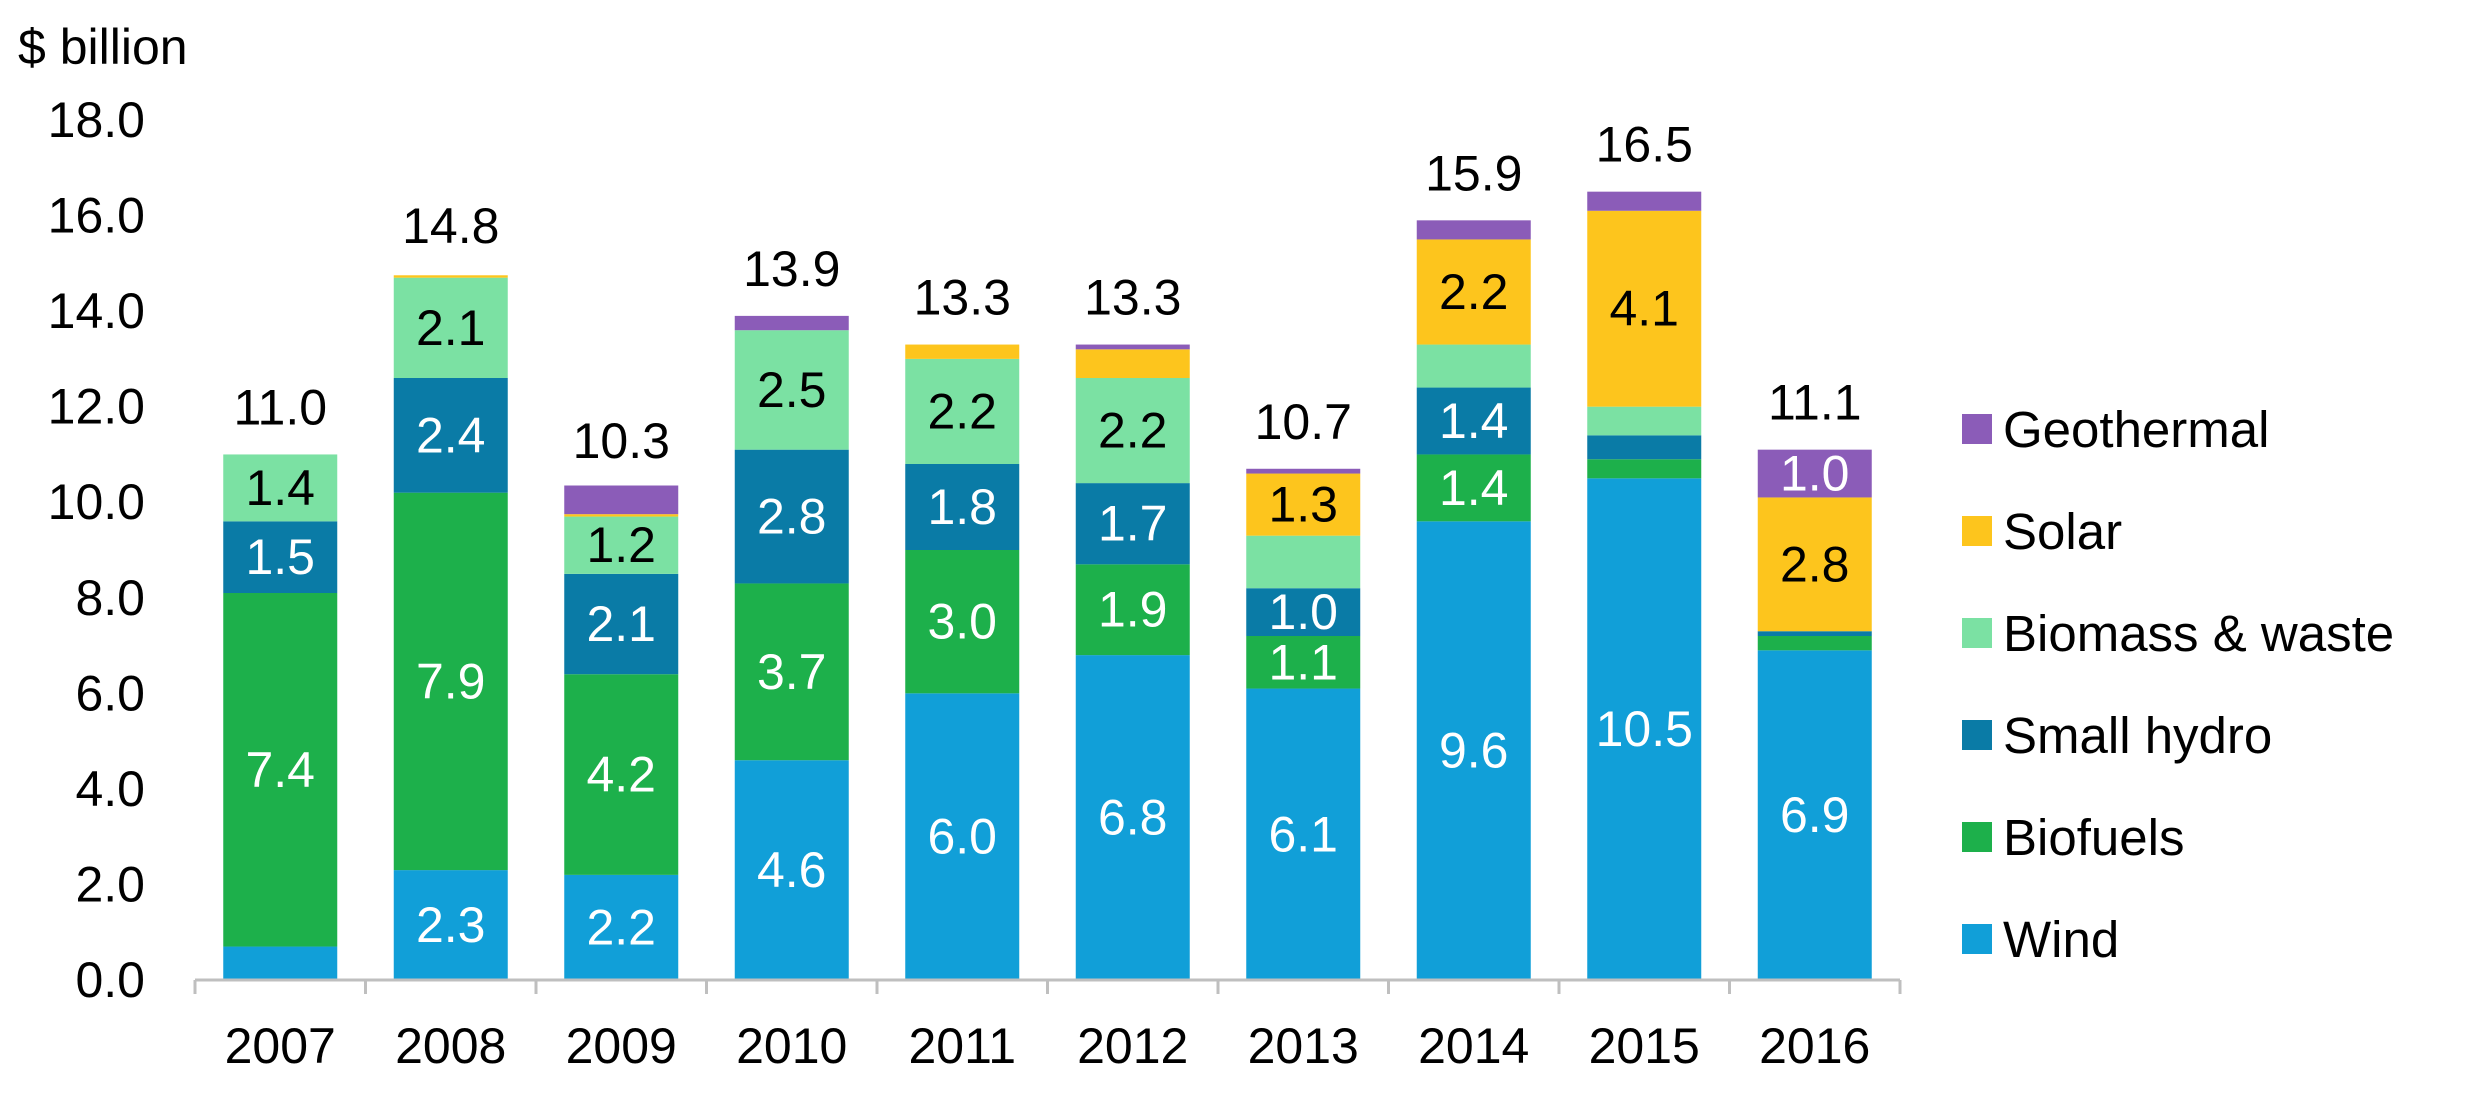  I want to click on bar-segment-label: 6.8, so click(1133, 818).